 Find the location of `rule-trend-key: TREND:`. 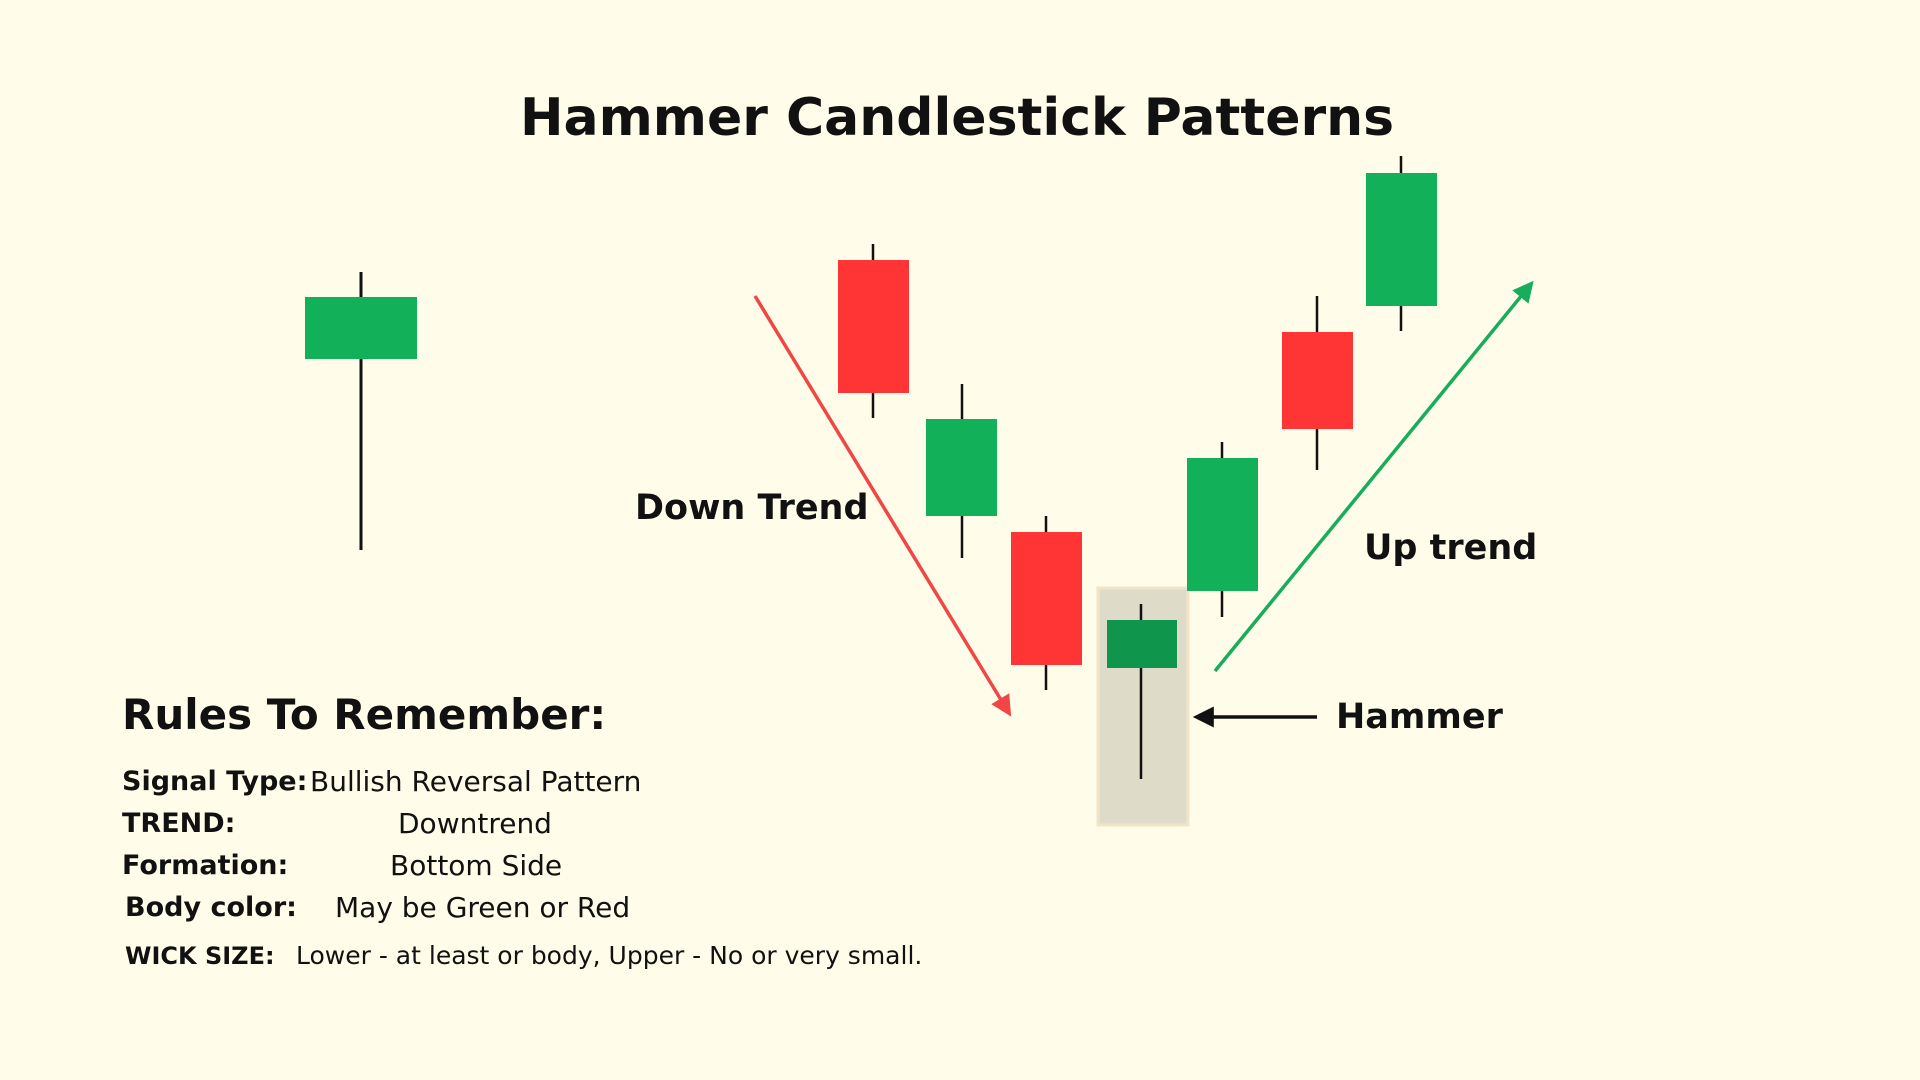

rule-trend-key: TREND: is located at coordinates (179, 823).